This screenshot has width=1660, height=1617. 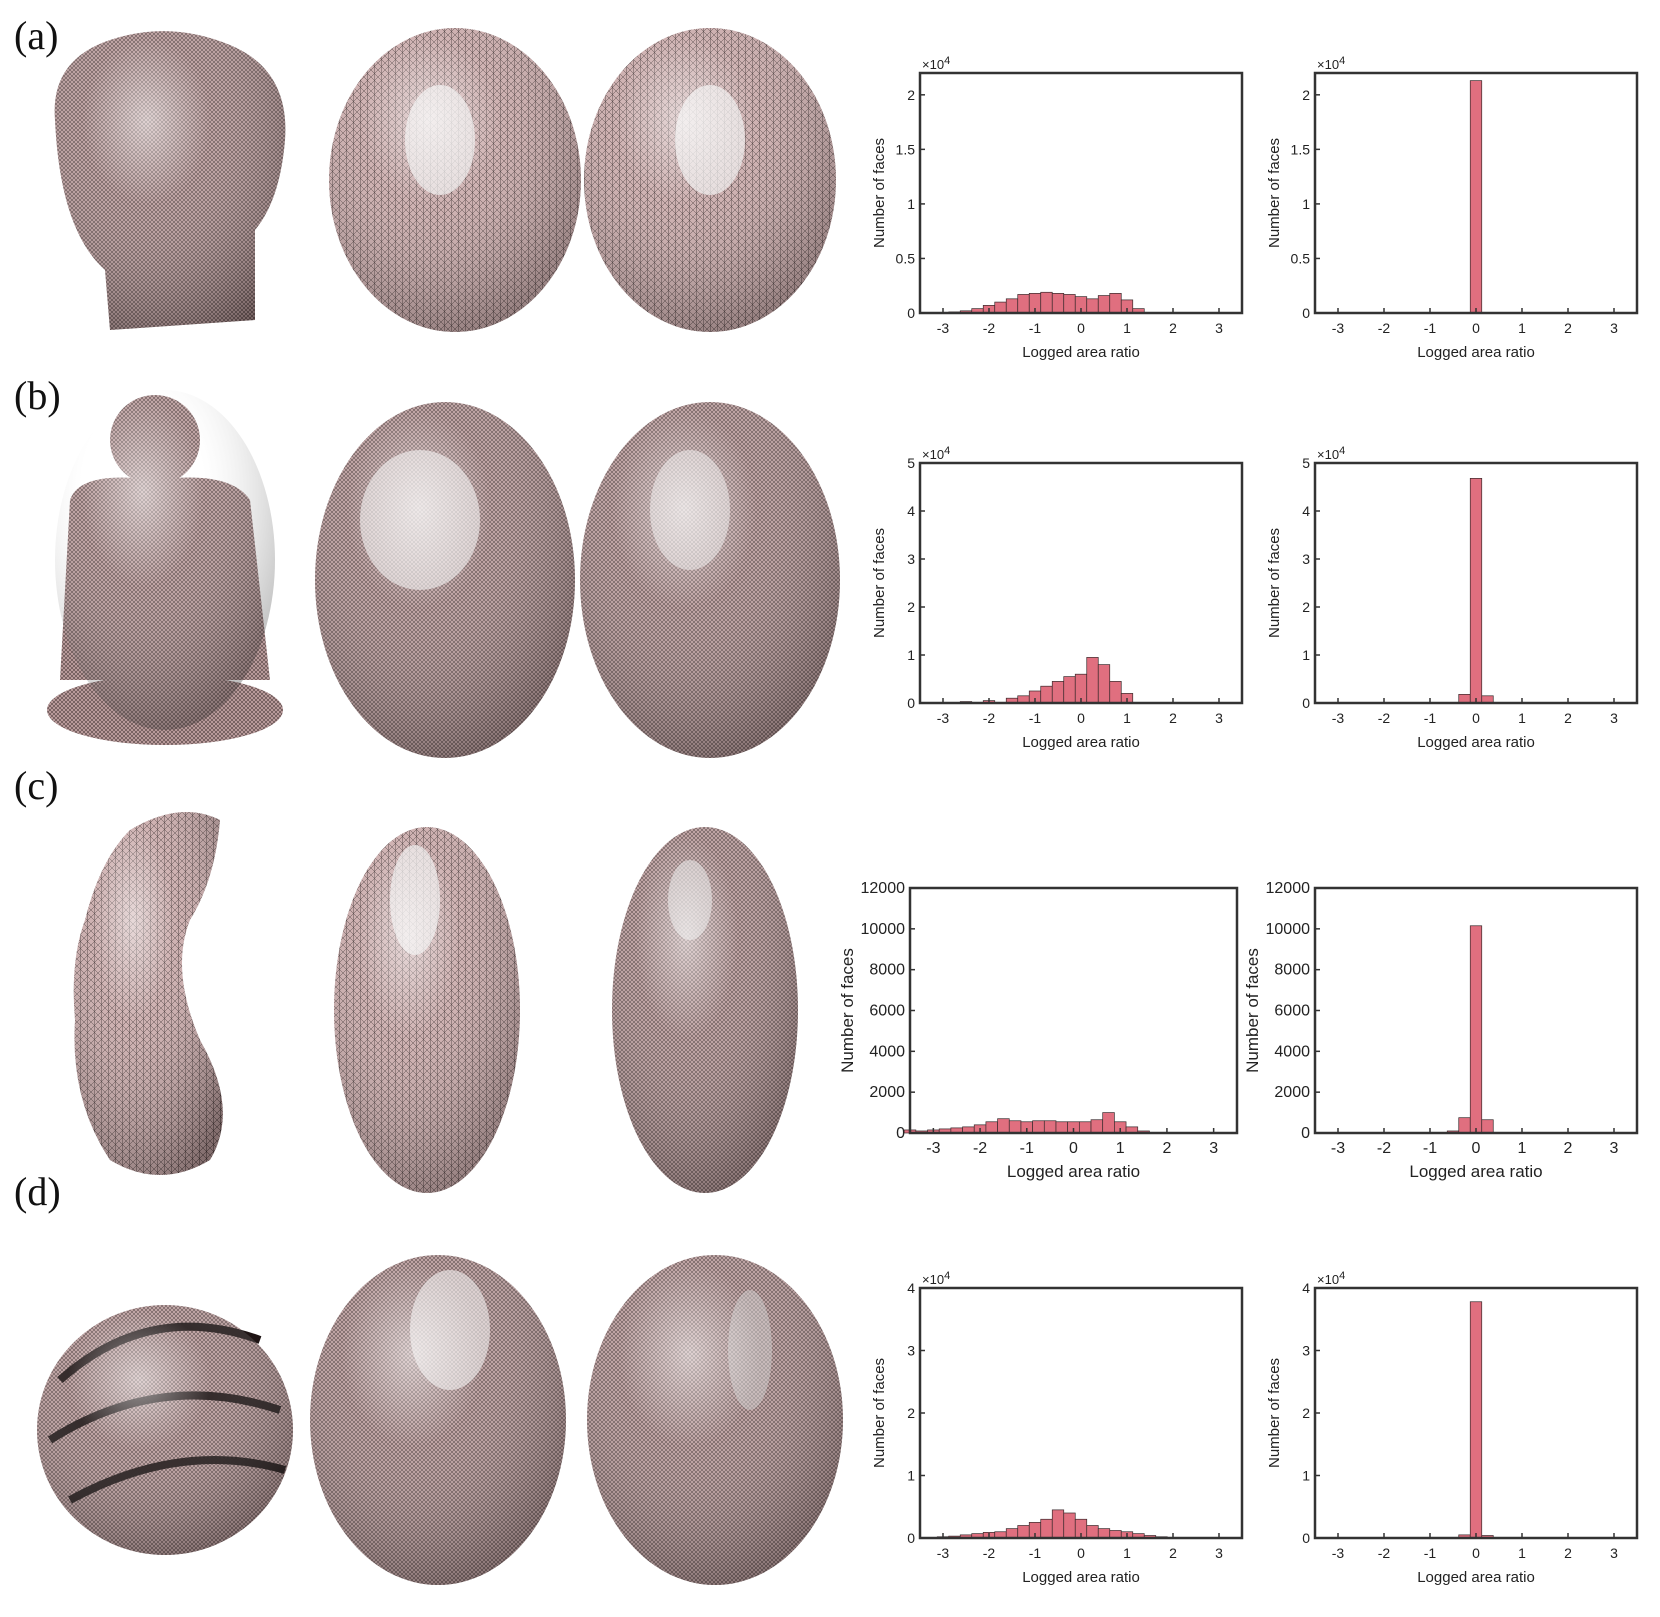 What do you see at coordinates (906, 149) in the screenshot?
I see `y-tick-label: 1.5` at bounding box center [906, 149].